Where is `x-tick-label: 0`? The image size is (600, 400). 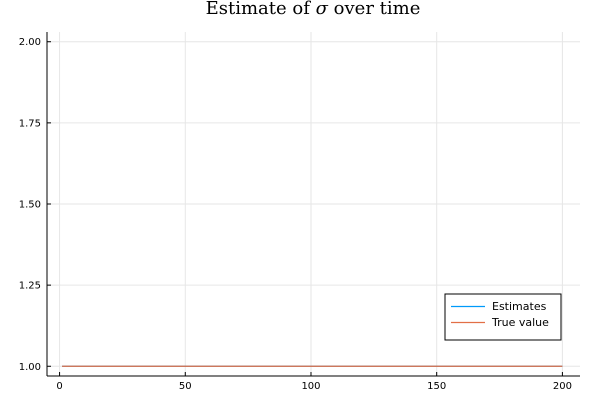
x-tick-label: 0 is located at coordinates (59, 386).